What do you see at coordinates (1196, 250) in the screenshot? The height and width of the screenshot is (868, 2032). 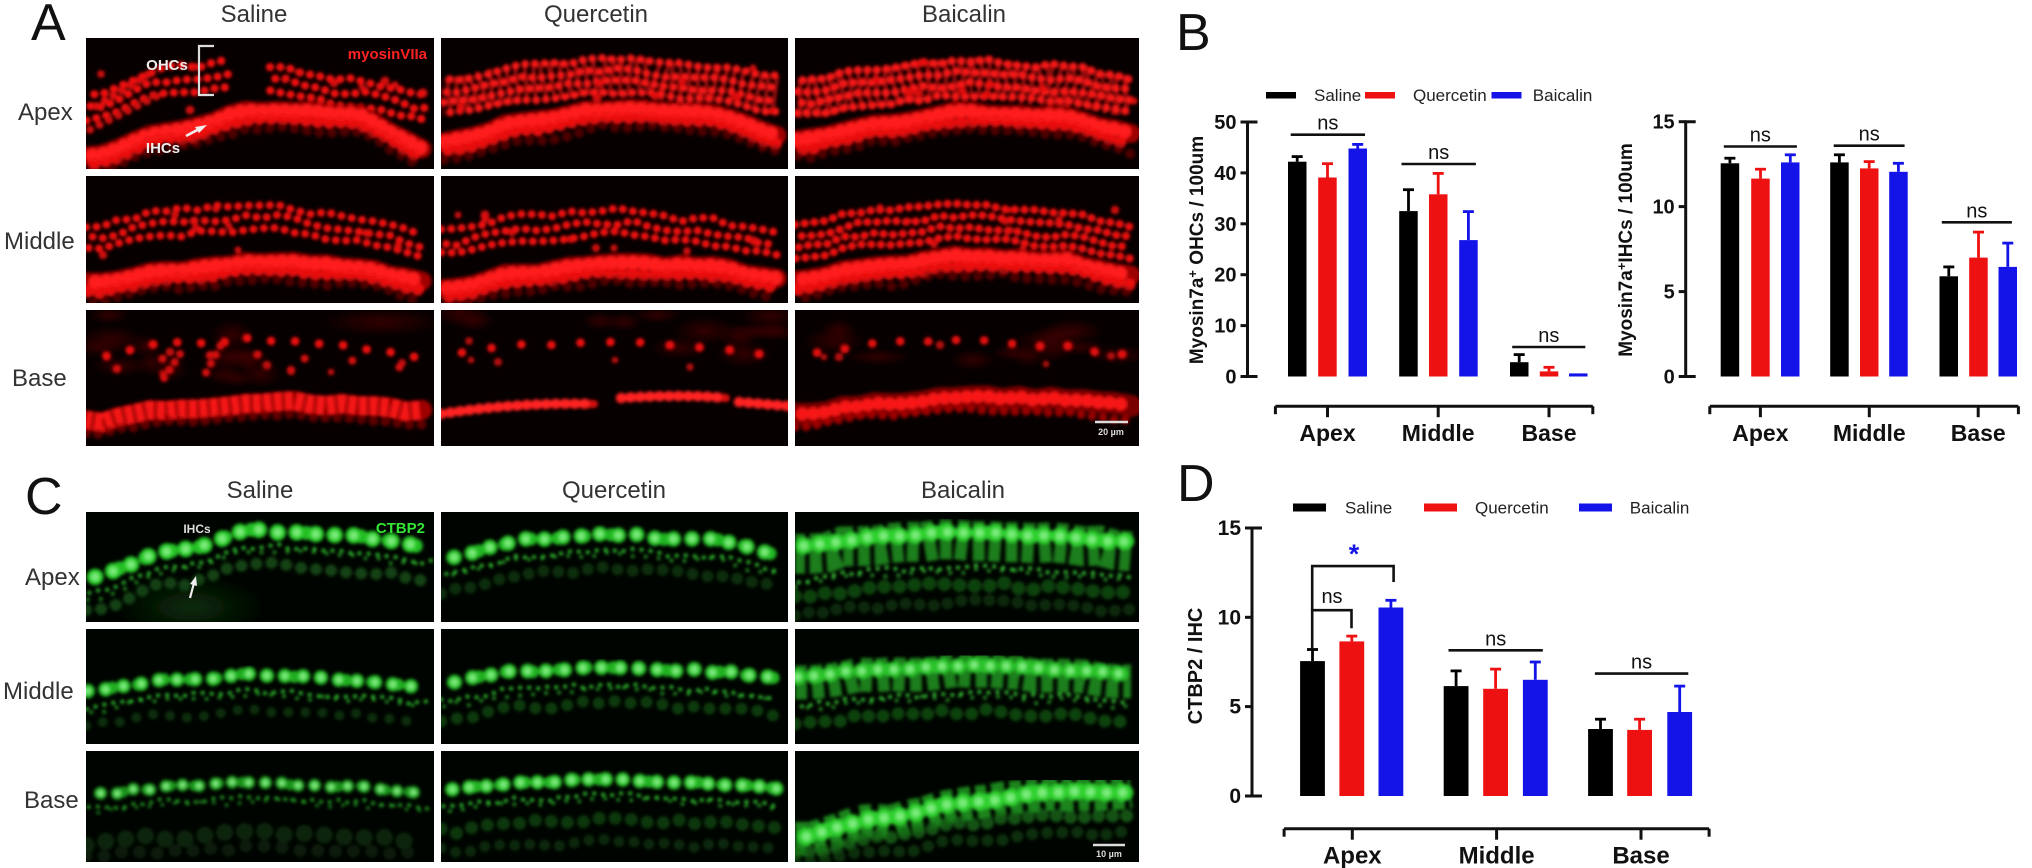 I see `svg-text: Myosin7a+ OHCs / 100um` at bounding box center [1196, 250].